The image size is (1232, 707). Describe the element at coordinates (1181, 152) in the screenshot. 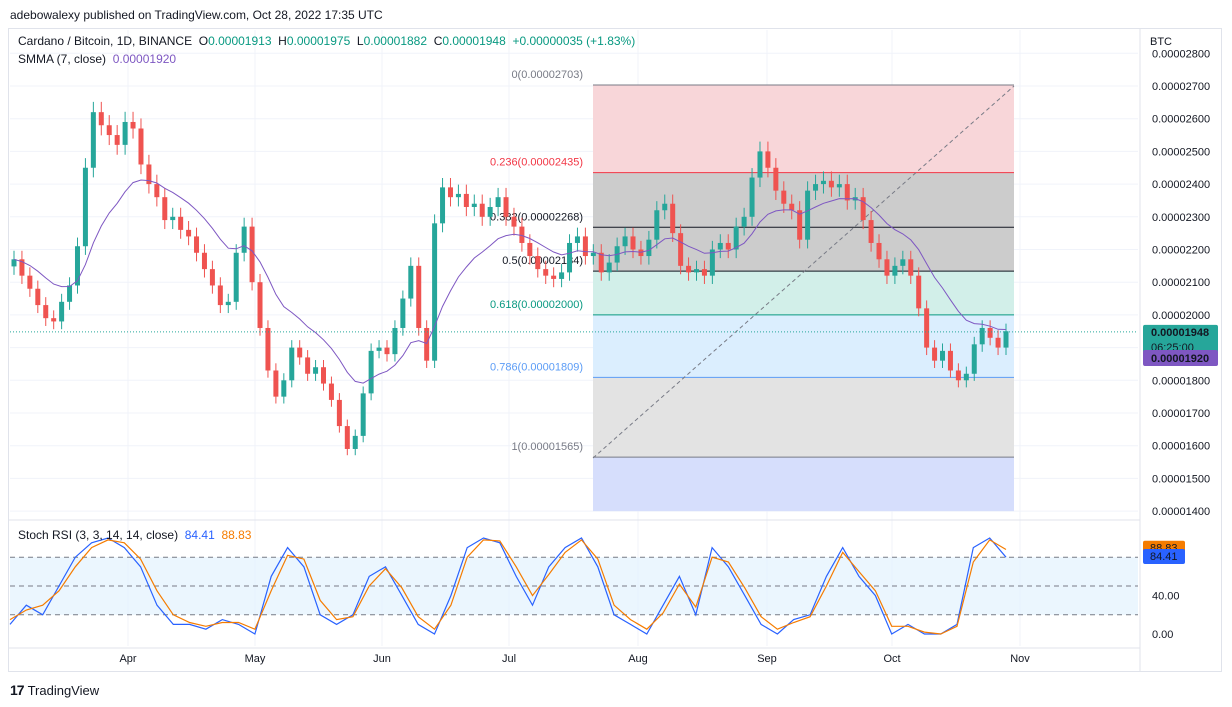

I see `price-tick-label: 0.00002500` at that location.